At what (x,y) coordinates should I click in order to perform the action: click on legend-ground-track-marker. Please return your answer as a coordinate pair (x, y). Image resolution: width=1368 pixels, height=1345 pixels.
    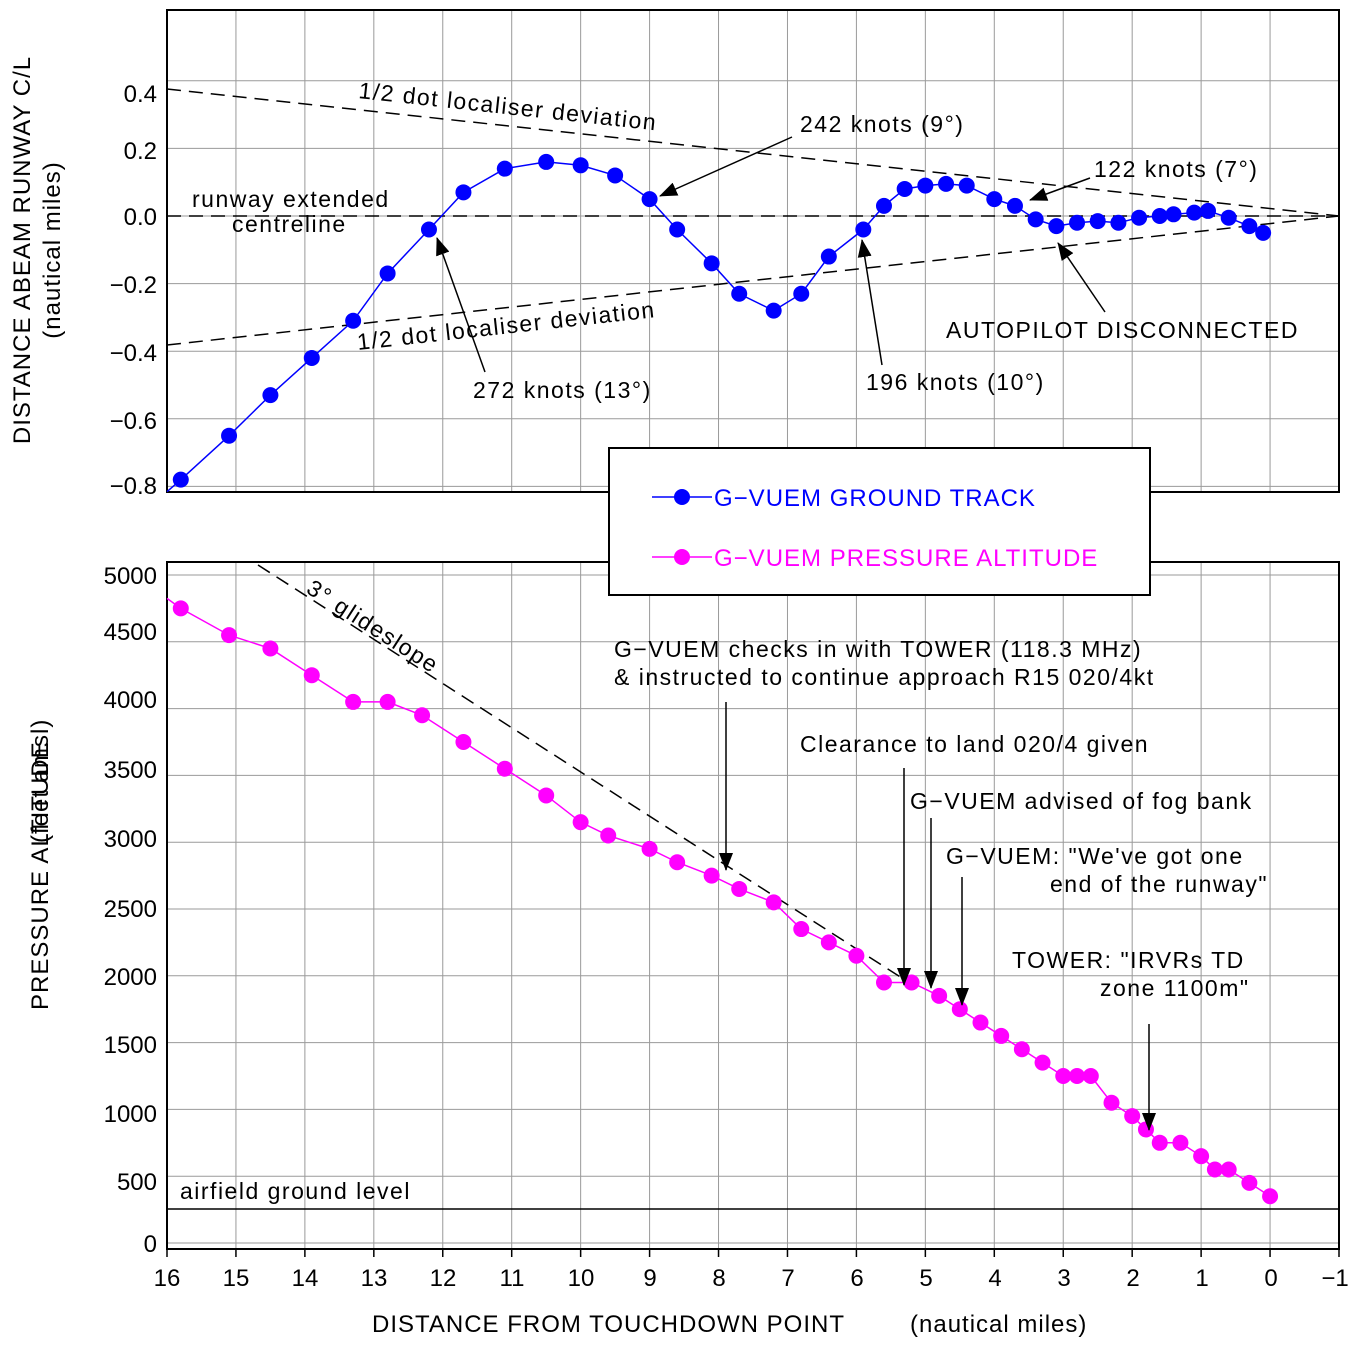
    Looking at the image, I should click on (682, 497).